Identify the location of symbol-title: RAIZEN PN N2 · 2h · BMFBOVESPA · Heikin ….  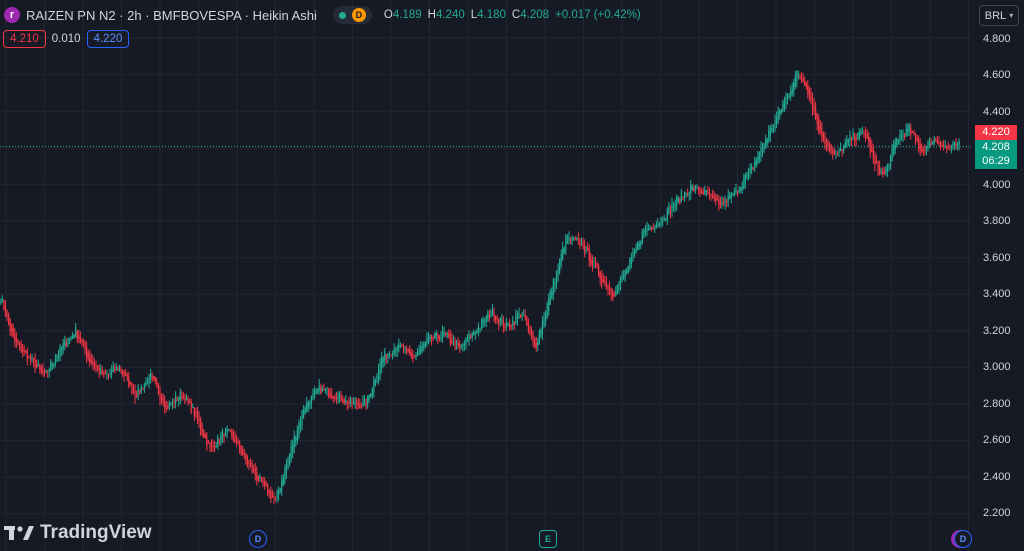
(171, 15).